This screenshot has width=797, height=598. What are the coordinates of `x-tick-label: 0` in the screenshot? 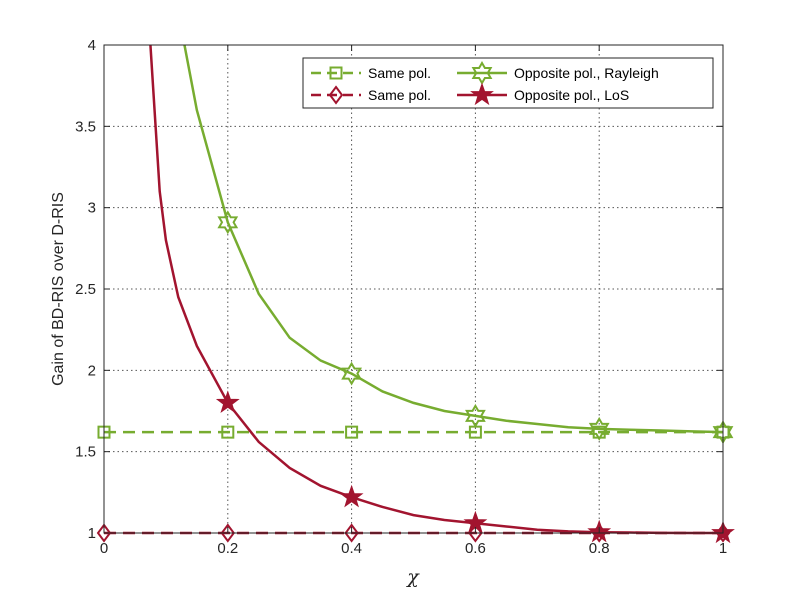 It's located at (104, 548).